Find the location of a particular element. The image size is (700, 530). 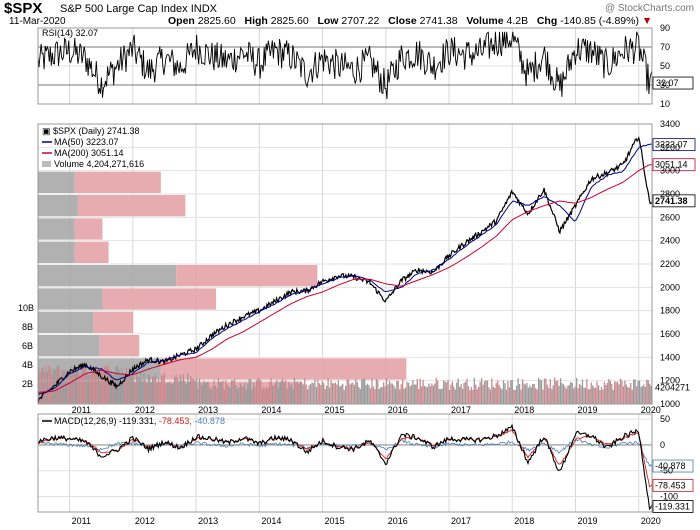

volume-bars is located at coordinates (345, 384).